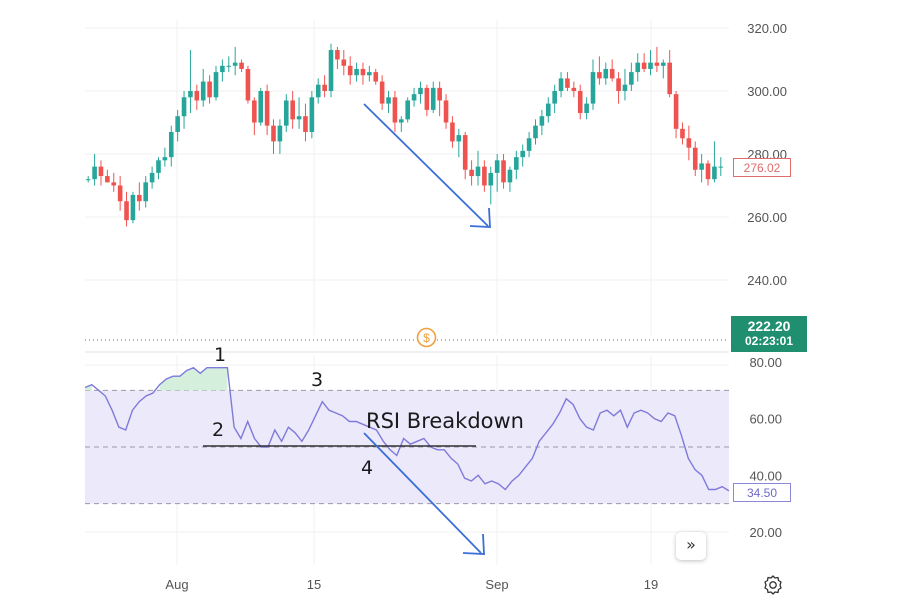 This screenshot has width=900, height=600. Describe the element at coordinates (762, 167) in the screenshot. I see `current-price-tag: 276.02` at that location.